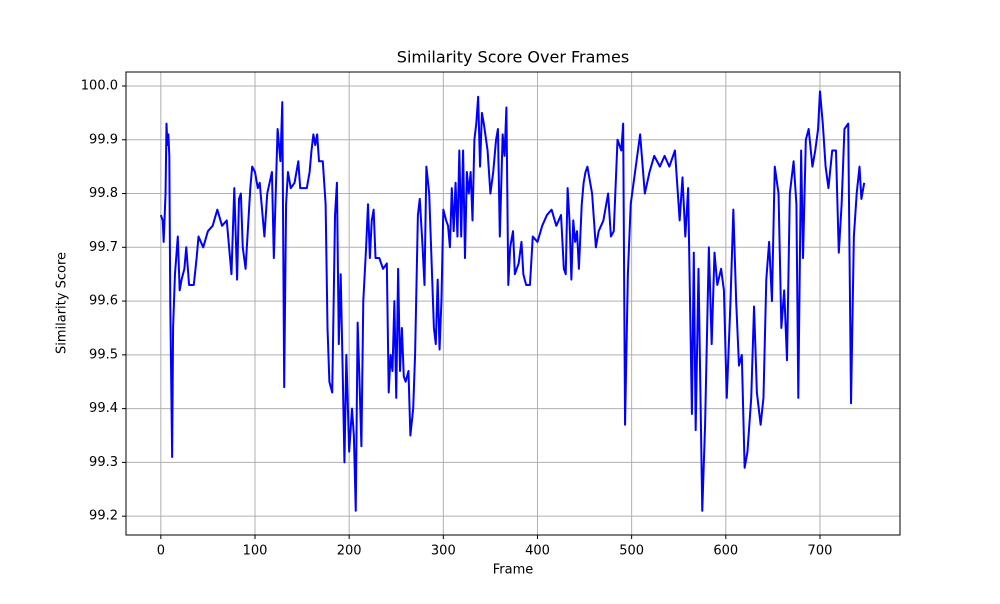 The height and width of the screenshot is (604, 1000). What do you see at coordinates (103, 354) in the screenshot?
I see `y-tick-label: 99.5` at bounding box center [103, 354].